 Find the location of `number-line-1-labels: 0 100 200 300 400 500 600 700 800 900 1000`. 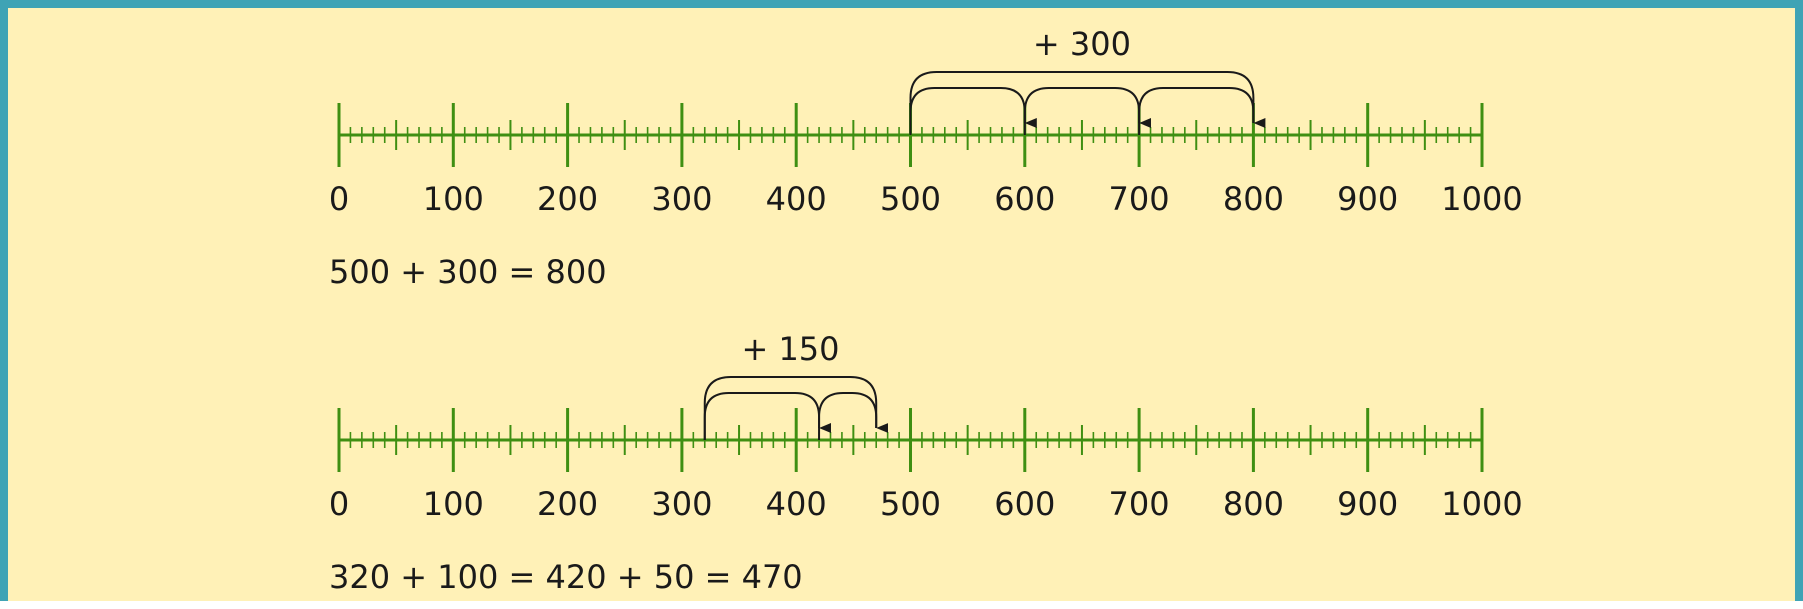

number-line-1-labels: 0 100 200 300 400 500 600 700 800 900 1000 is located at coordinates (926, 199).